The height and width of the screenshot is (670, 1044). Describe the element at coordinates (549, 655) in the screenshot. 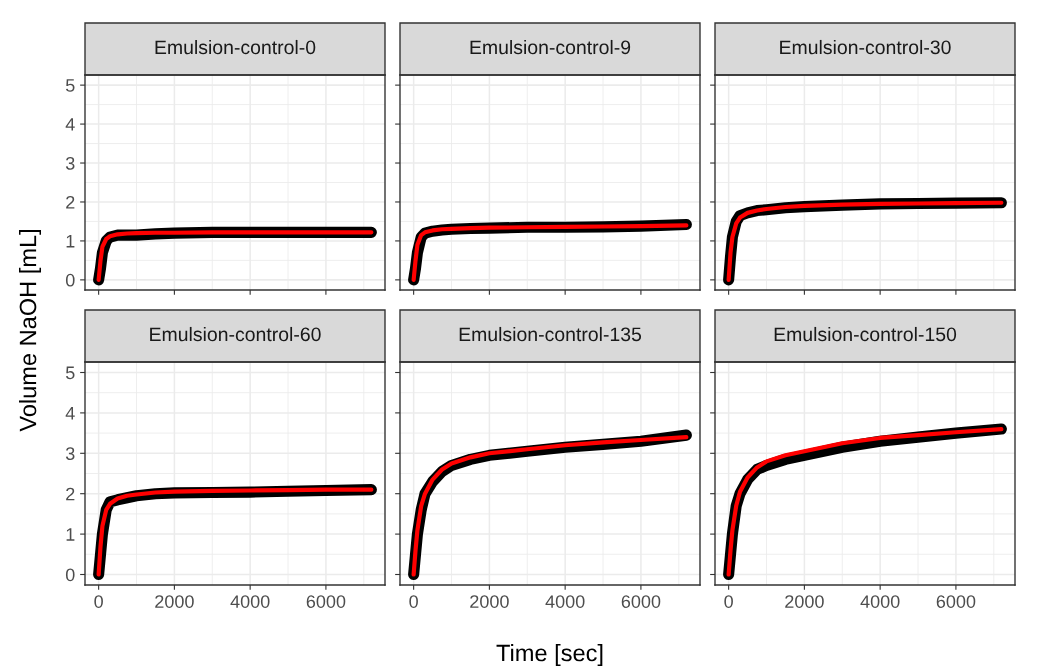

I see `x-axis-title: Time [sec]` at that location.